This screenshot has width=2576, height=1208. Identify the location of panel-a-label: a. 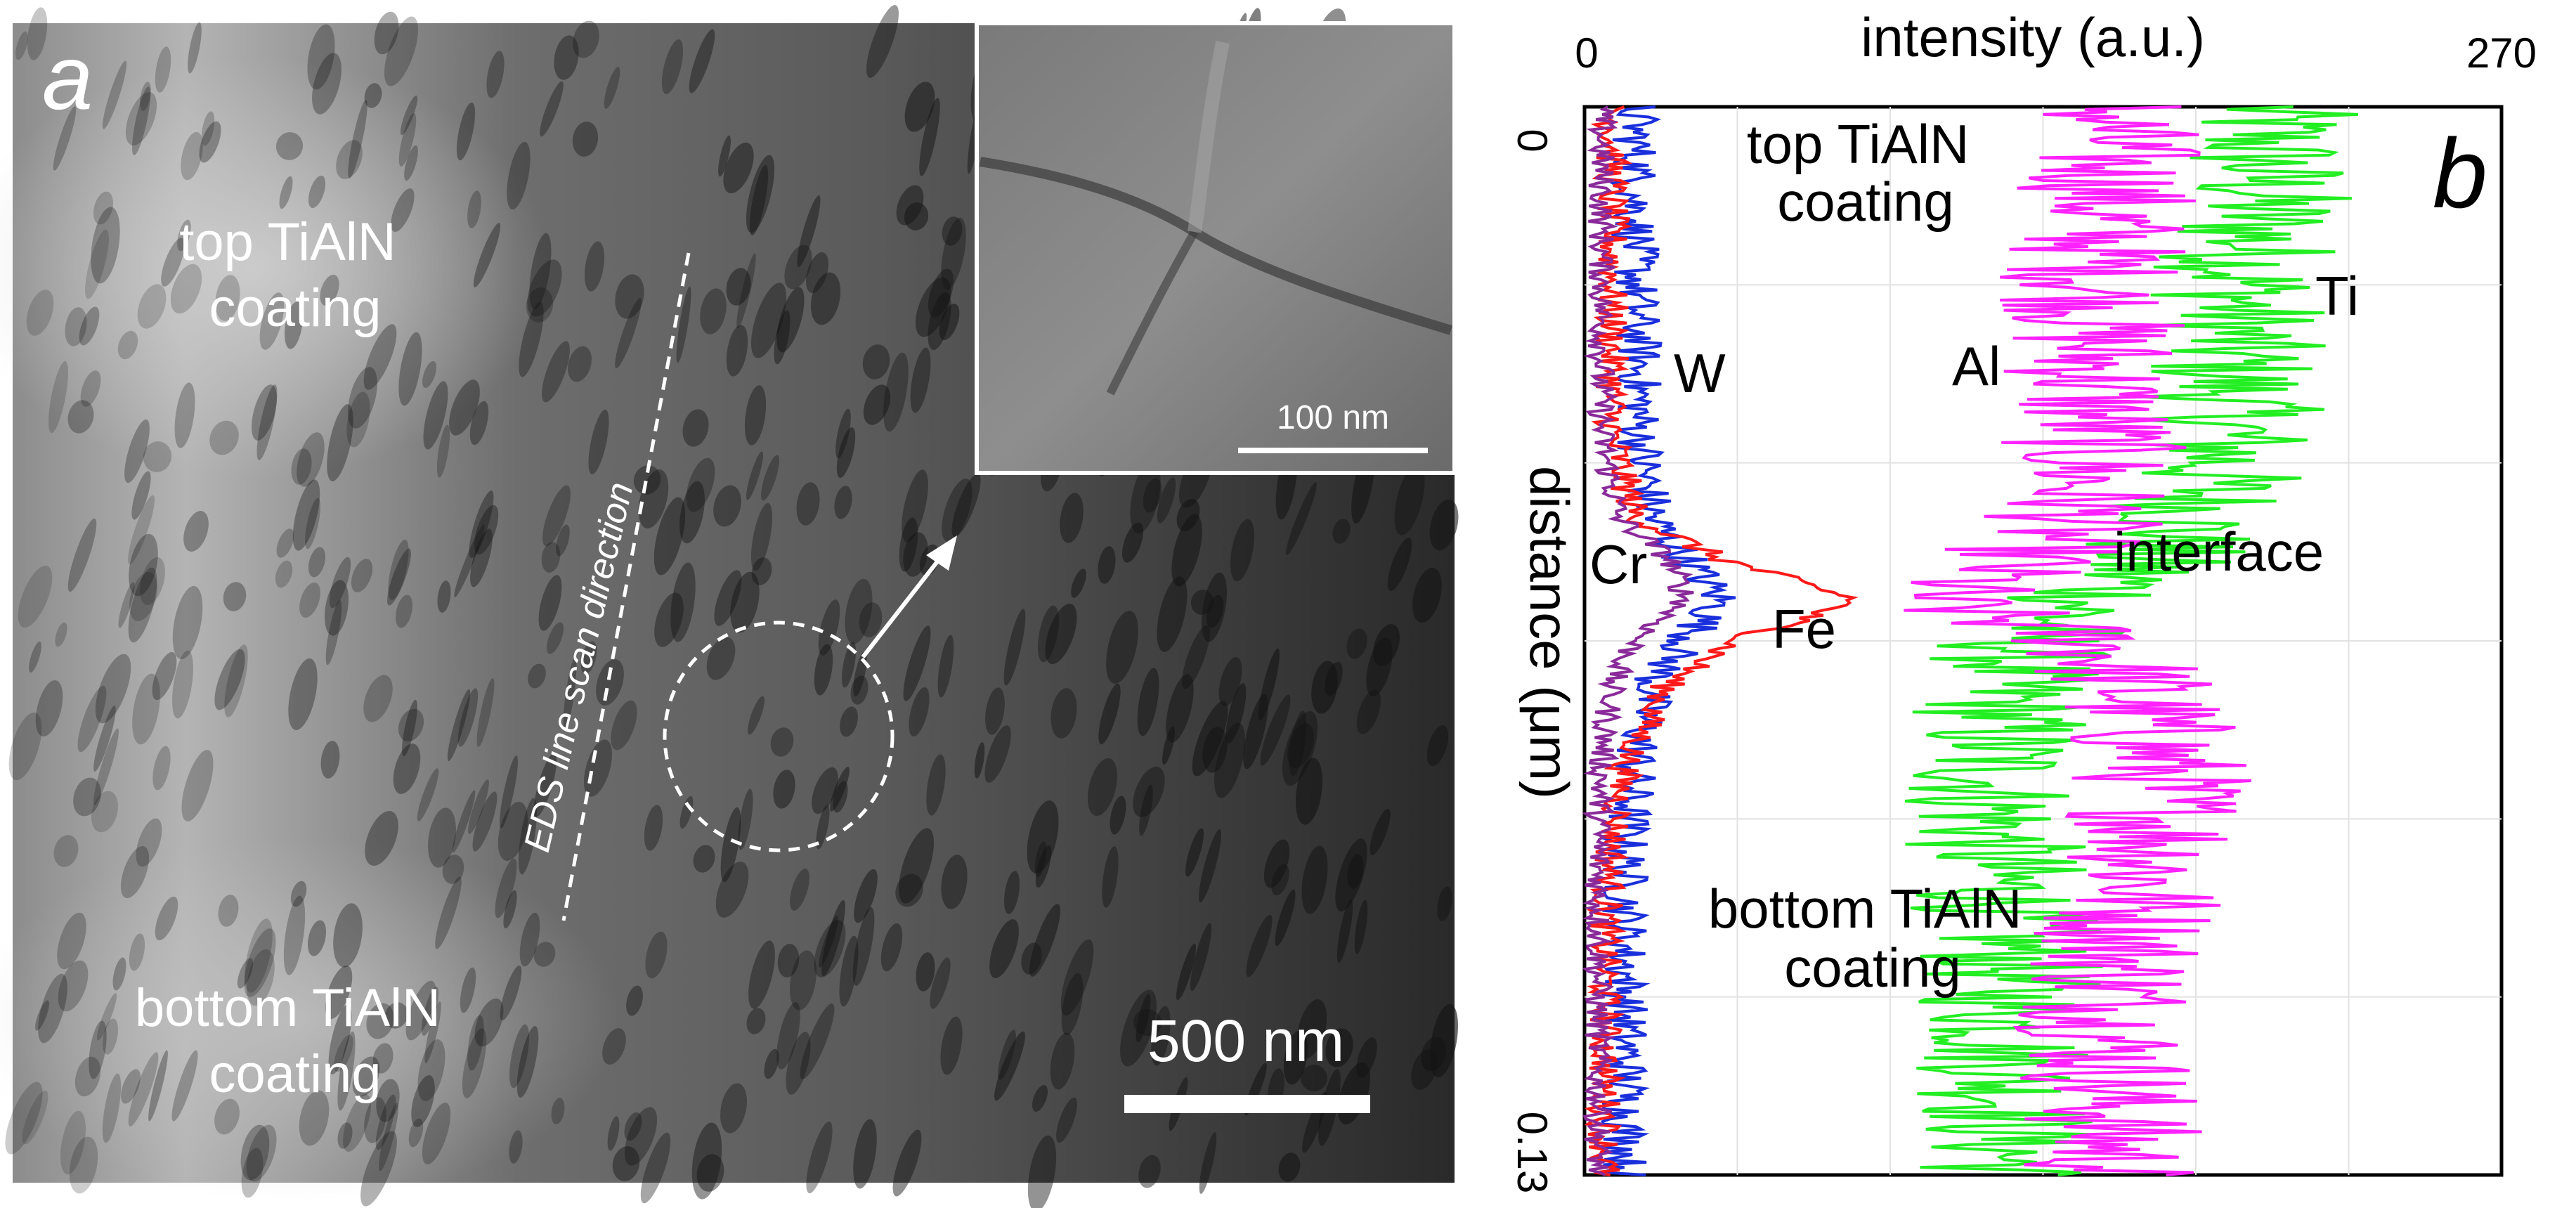
(67, 77).